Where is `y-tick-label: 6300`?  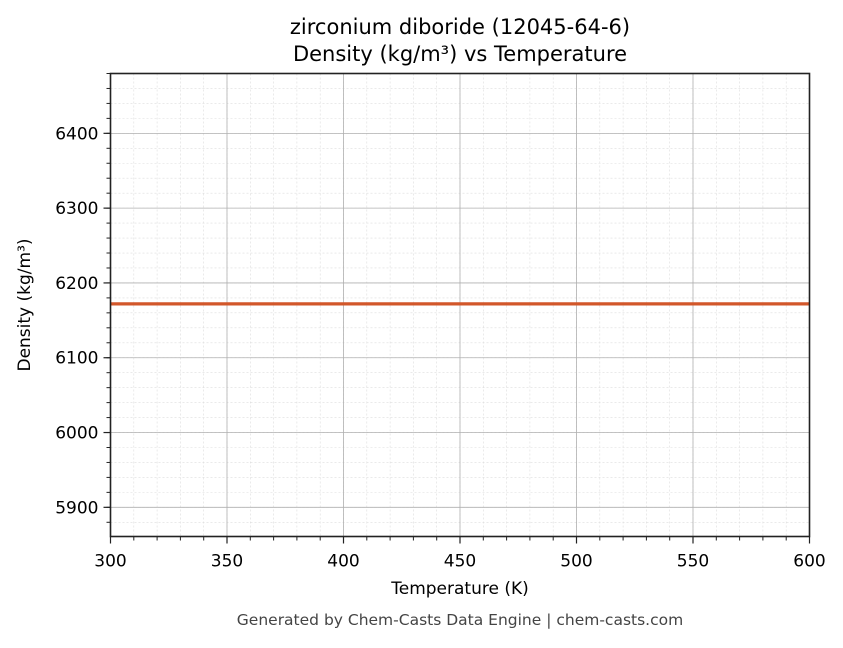 y-tick-label: 6300 is located at coordinates (76, 209).